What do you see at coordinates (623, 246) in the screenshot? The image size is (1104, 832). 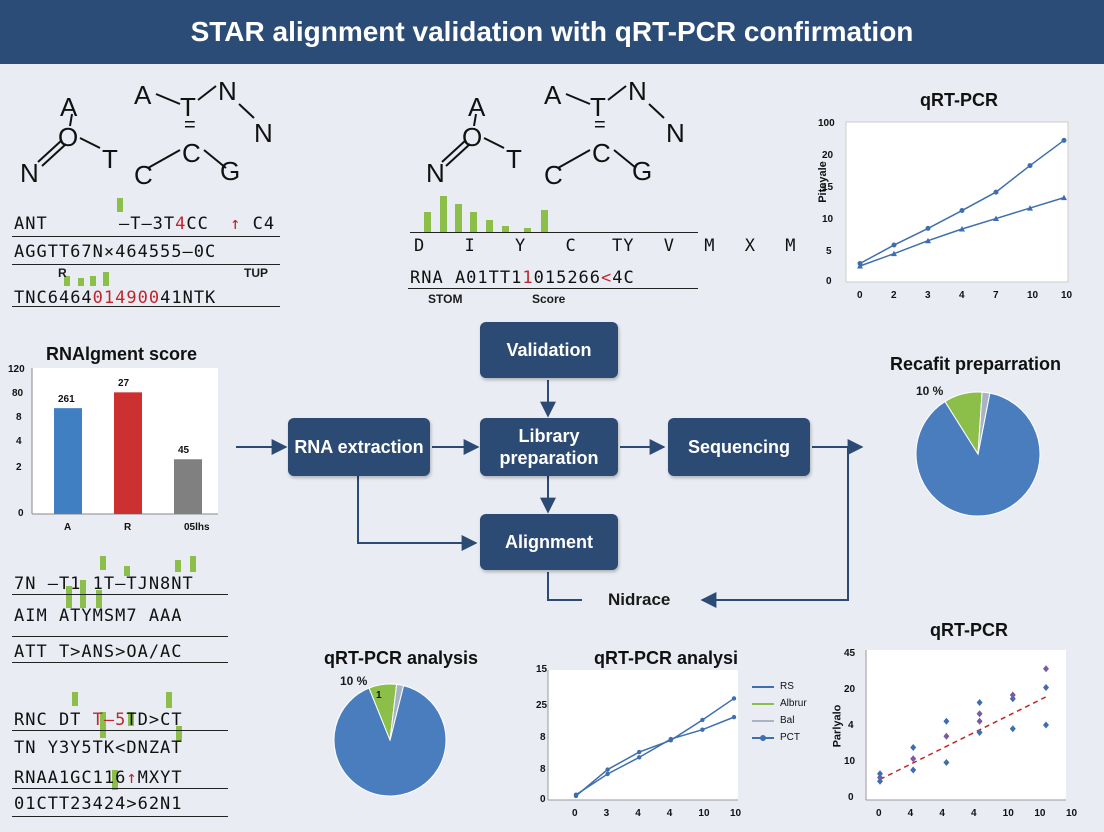 I see `axis-letter: TY` at bounding box center [623, 246].